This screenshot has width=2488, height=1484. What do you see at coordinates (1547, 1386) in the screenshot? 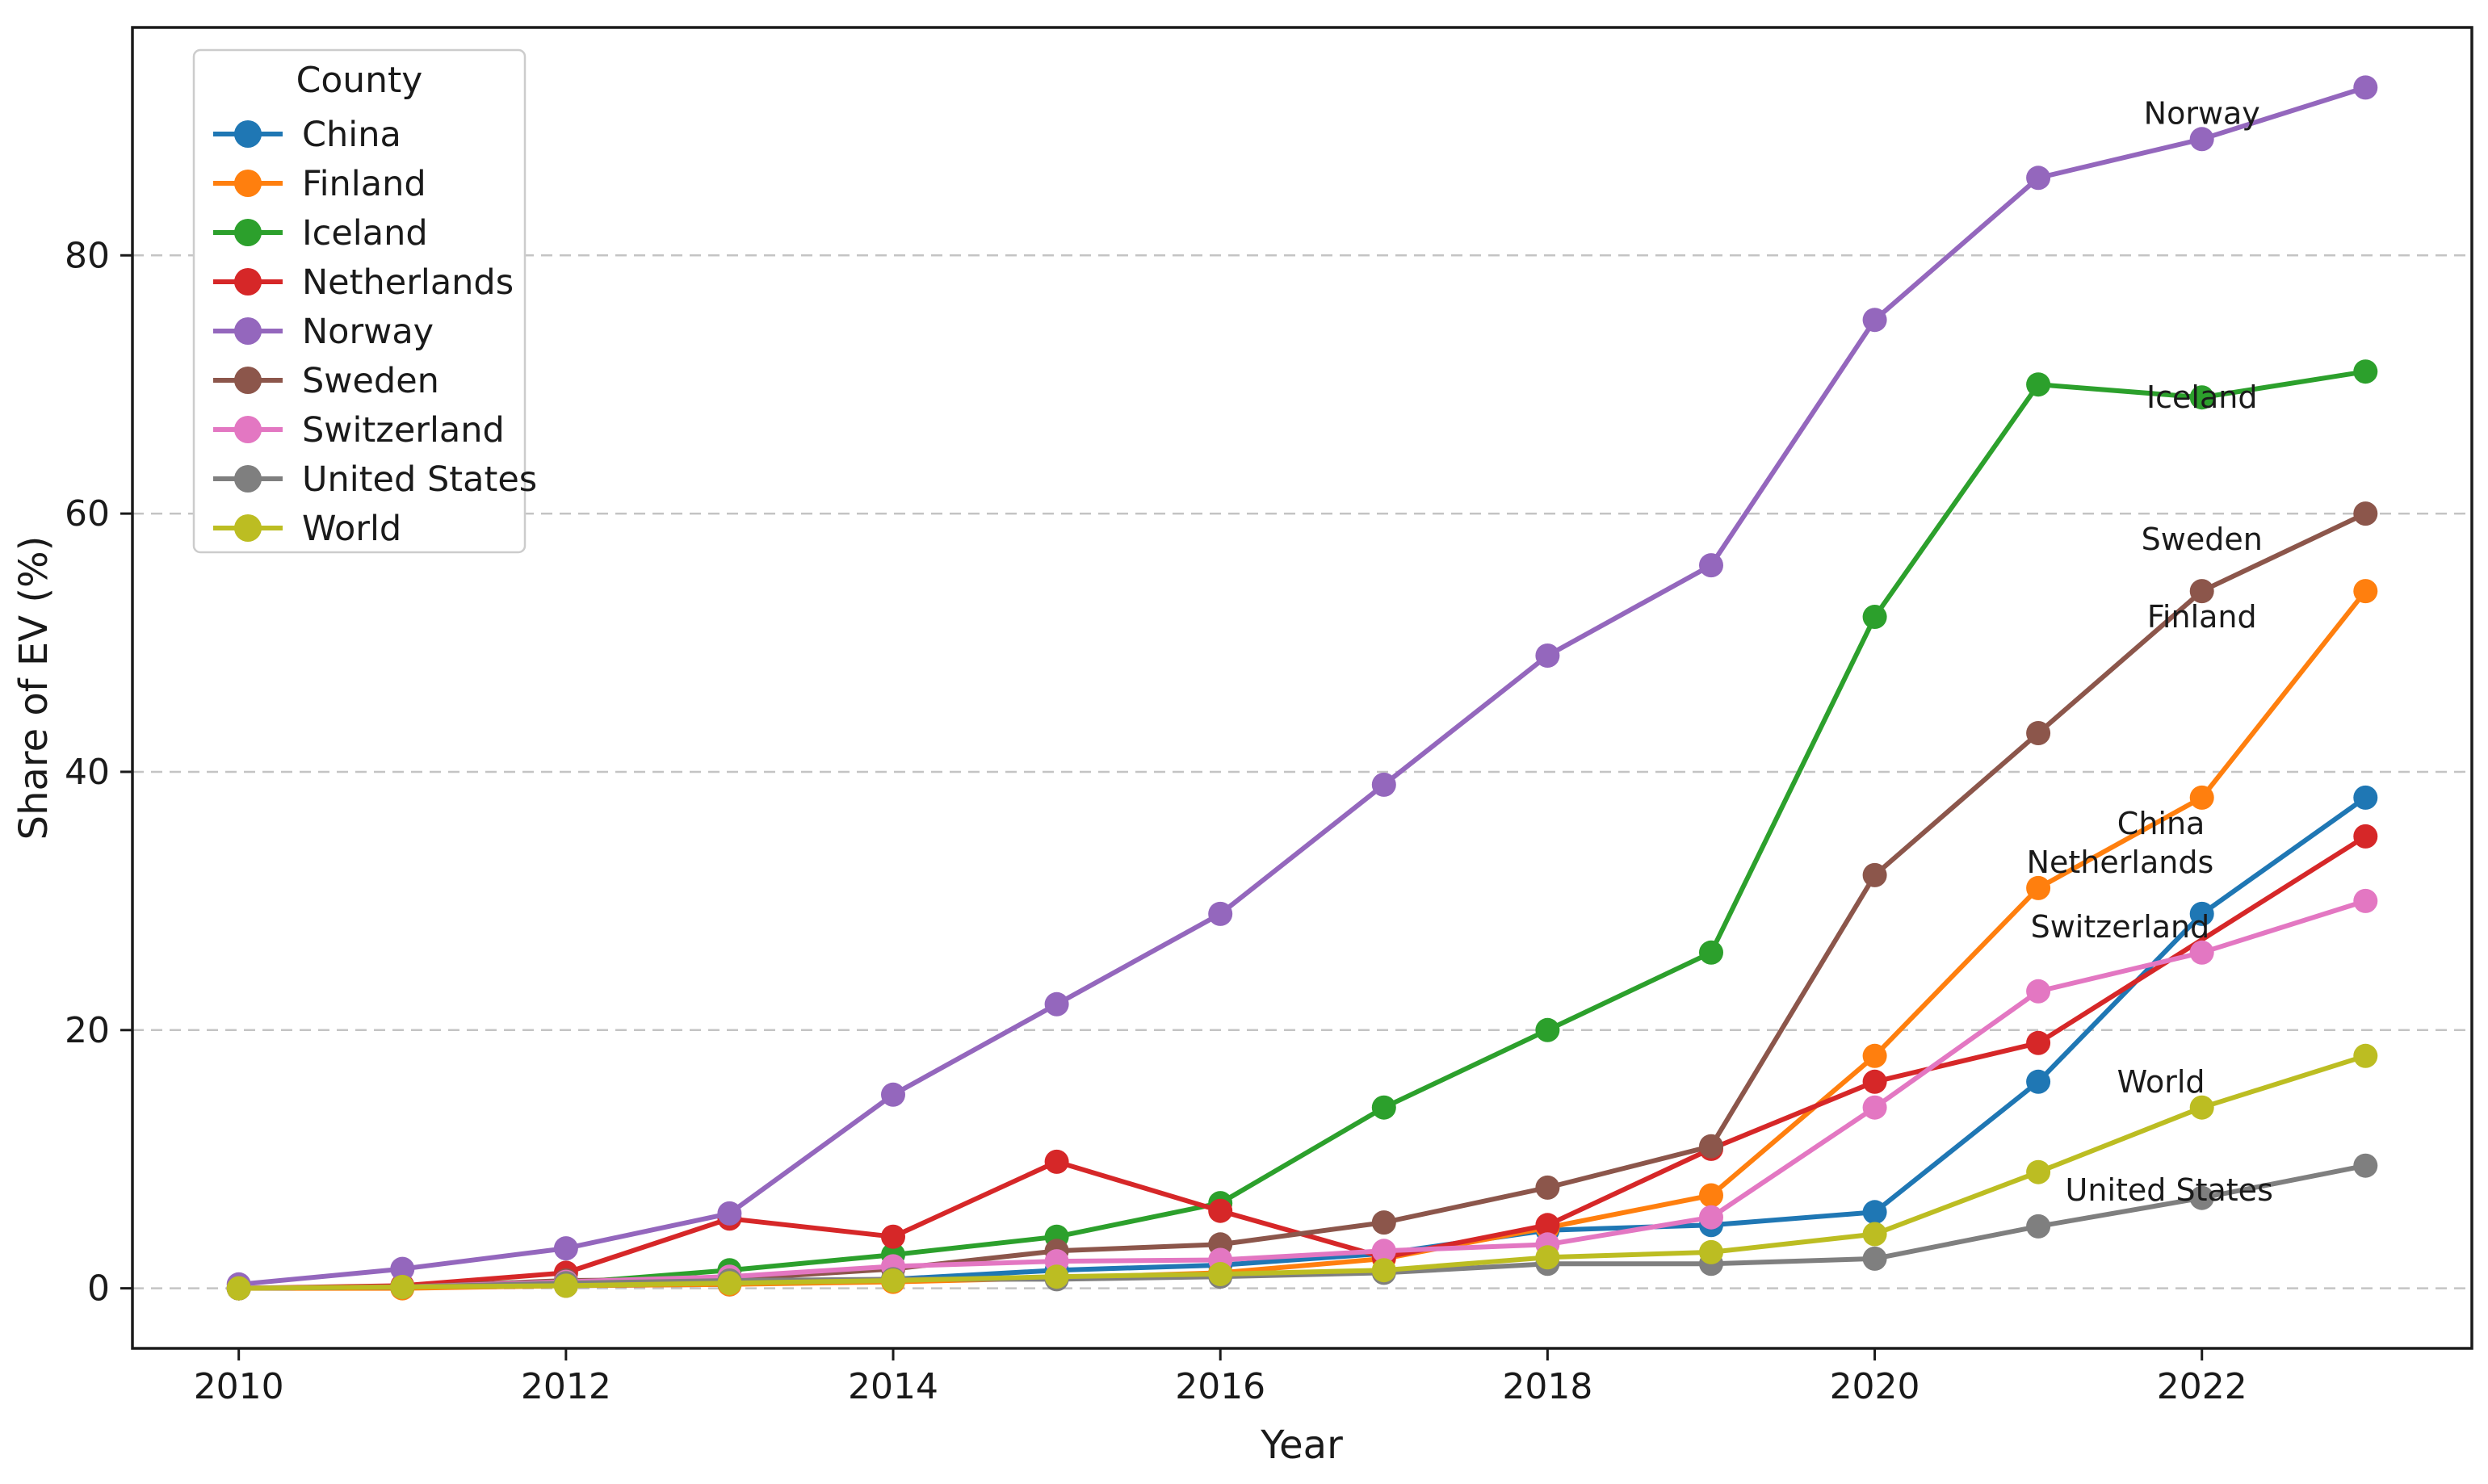
I see `x-tick-label-2018: 2018` at bounding box center [1547, 1386].